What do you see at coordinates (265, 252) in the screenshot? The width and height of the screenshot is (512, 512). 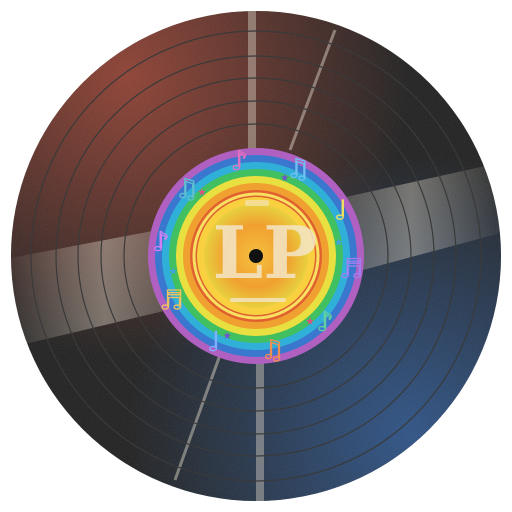 I see `label-lp-text: LP` at bounding box center [265, 252].